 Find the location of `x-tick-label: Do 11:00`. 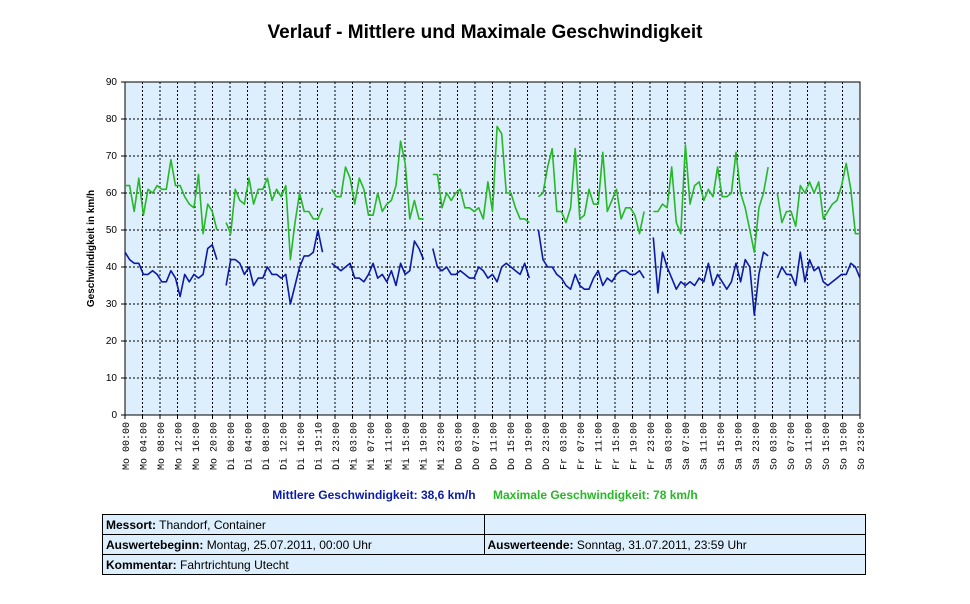

x-tick-label: Do 11:00 is located at coordinates (495, 446).